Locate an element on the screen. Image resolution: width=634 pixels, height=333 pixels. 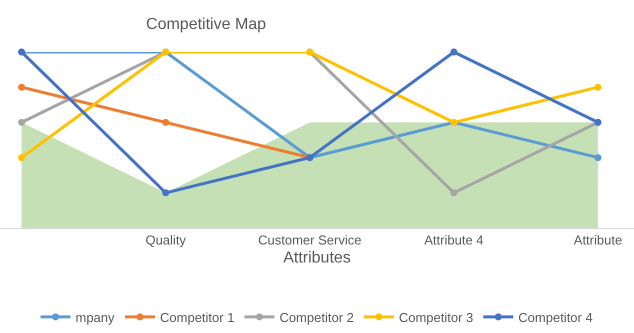
legend-label: Competitor 1 is located at coordinates (197, 317).